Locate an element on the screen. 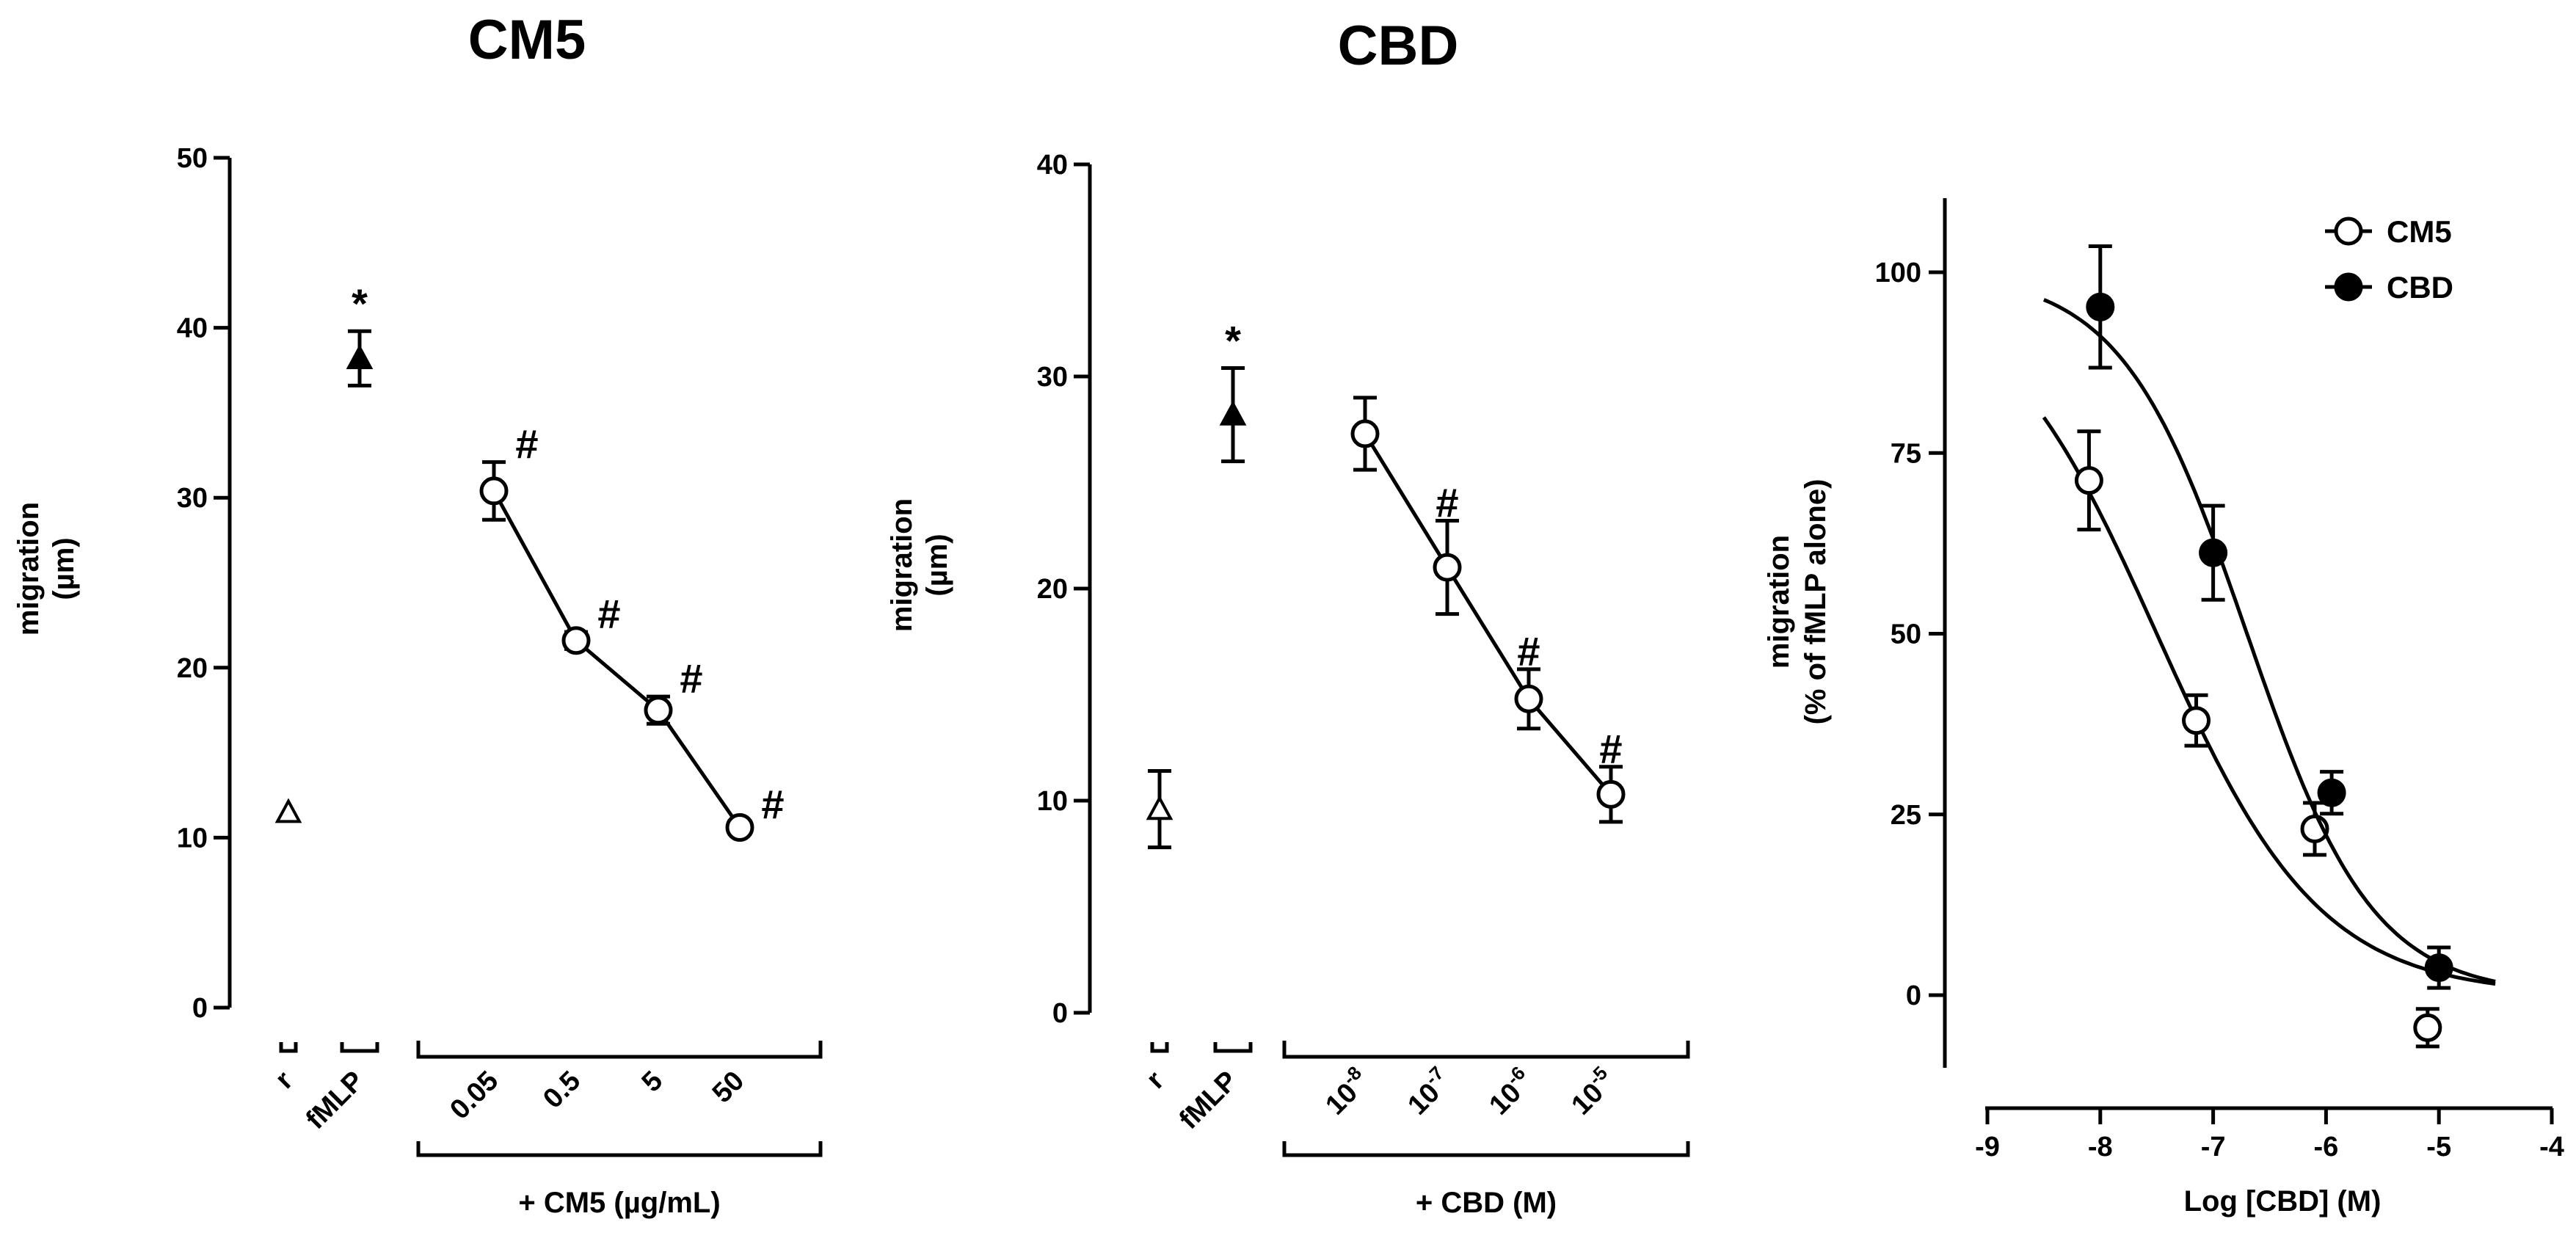  y-axis-label-cbd: migration is located at coordinates (902, 565).